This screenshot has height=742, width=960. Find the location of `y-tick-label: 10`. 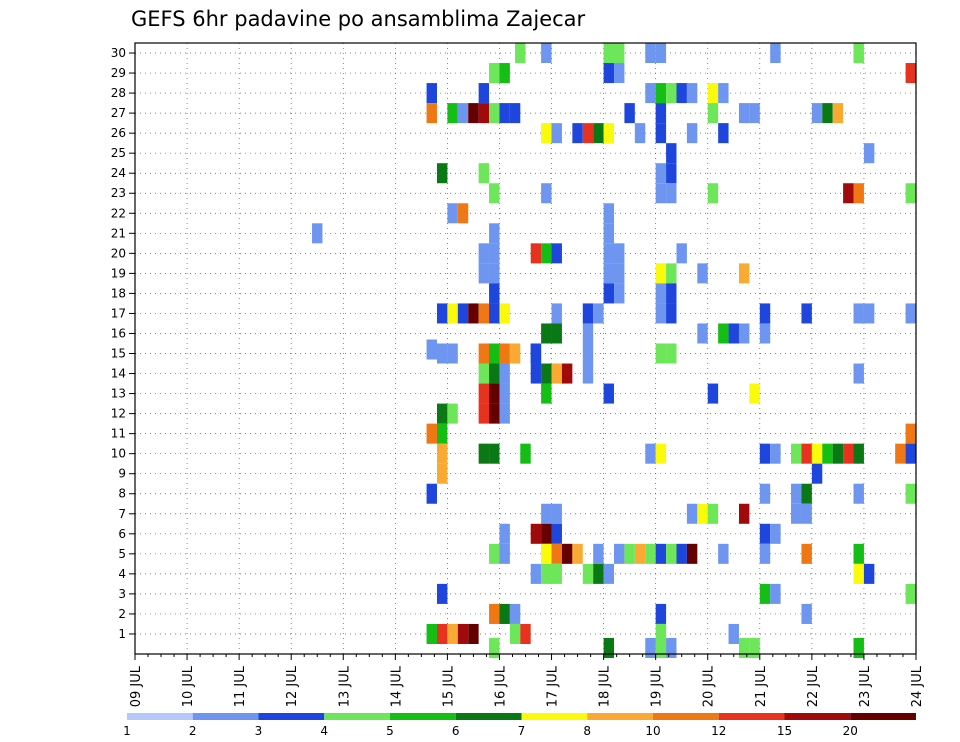

y-tick-label: 10 is located at coordinates (118, 454).